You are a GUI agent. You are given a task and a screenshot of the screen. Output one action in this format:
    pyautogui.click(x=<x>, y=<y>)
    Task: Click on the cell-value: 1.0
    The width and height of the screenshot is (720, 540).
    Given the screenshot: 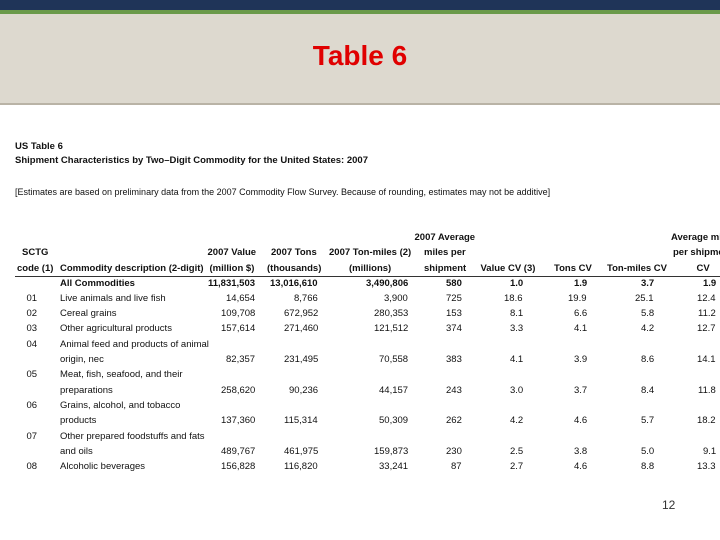 What is the action you would take?
    pyautogui.click(x=517, y=283)
    